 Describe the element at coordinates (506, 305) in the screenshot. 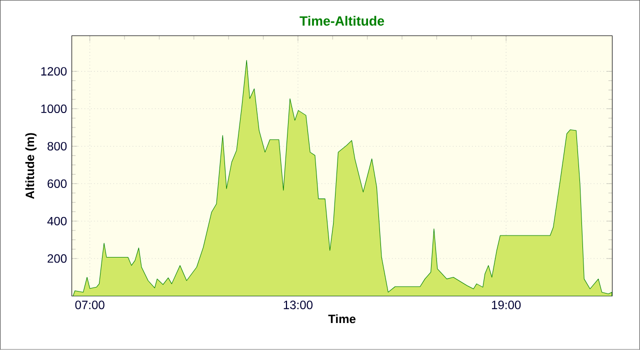

I see `x-tick-label: 19:00` at that location.